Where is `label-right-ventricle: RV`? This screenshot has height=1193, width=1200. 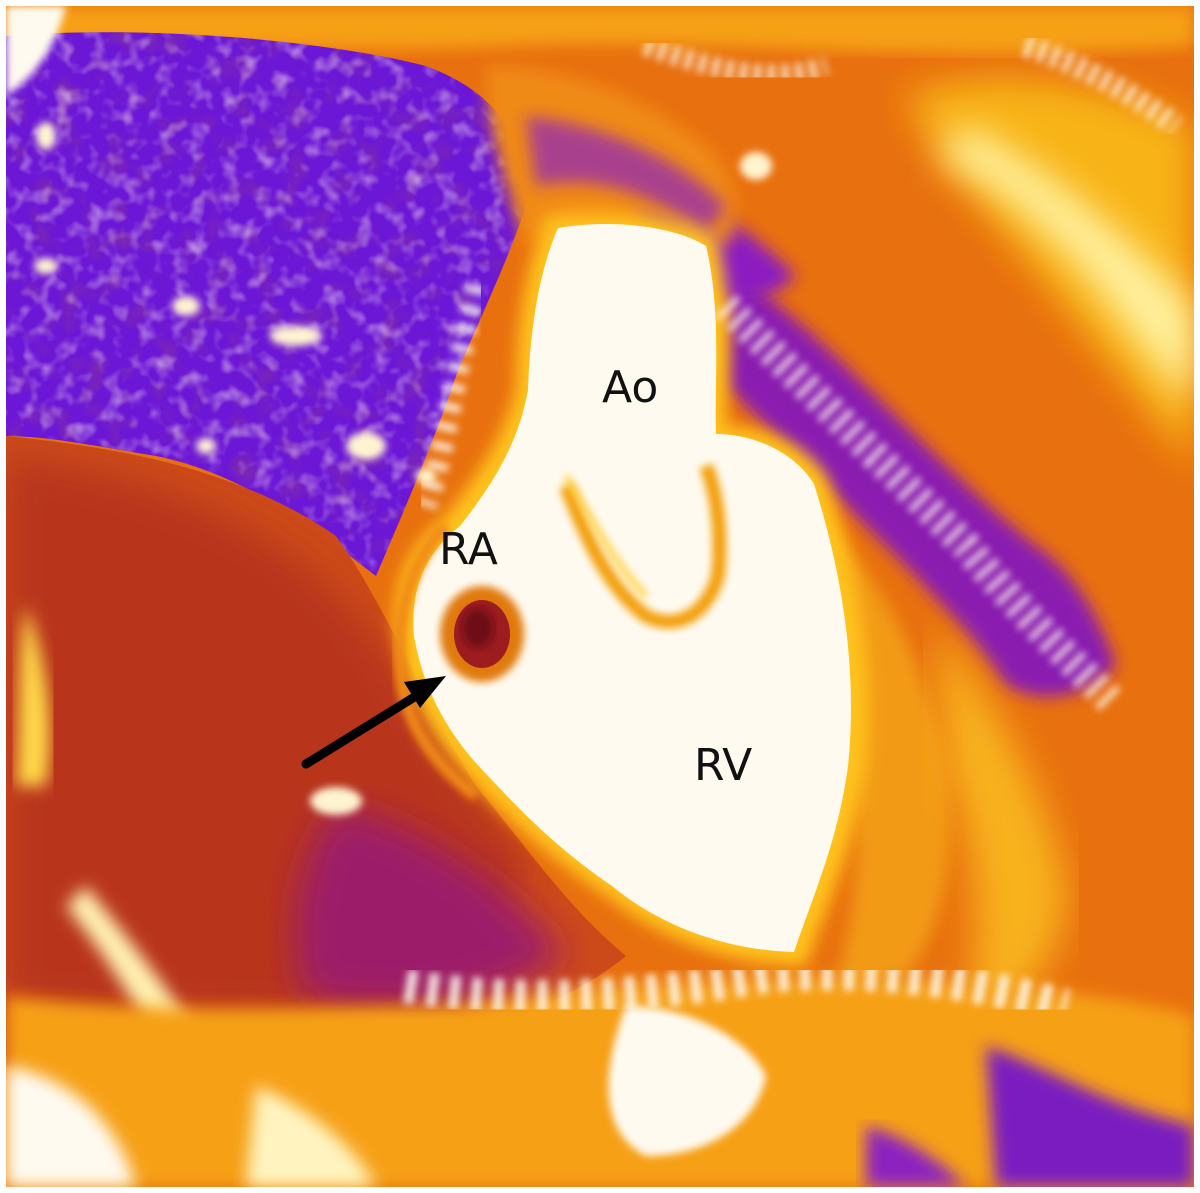 label-right-ventricle: RV is located at coordinates (723, 765).